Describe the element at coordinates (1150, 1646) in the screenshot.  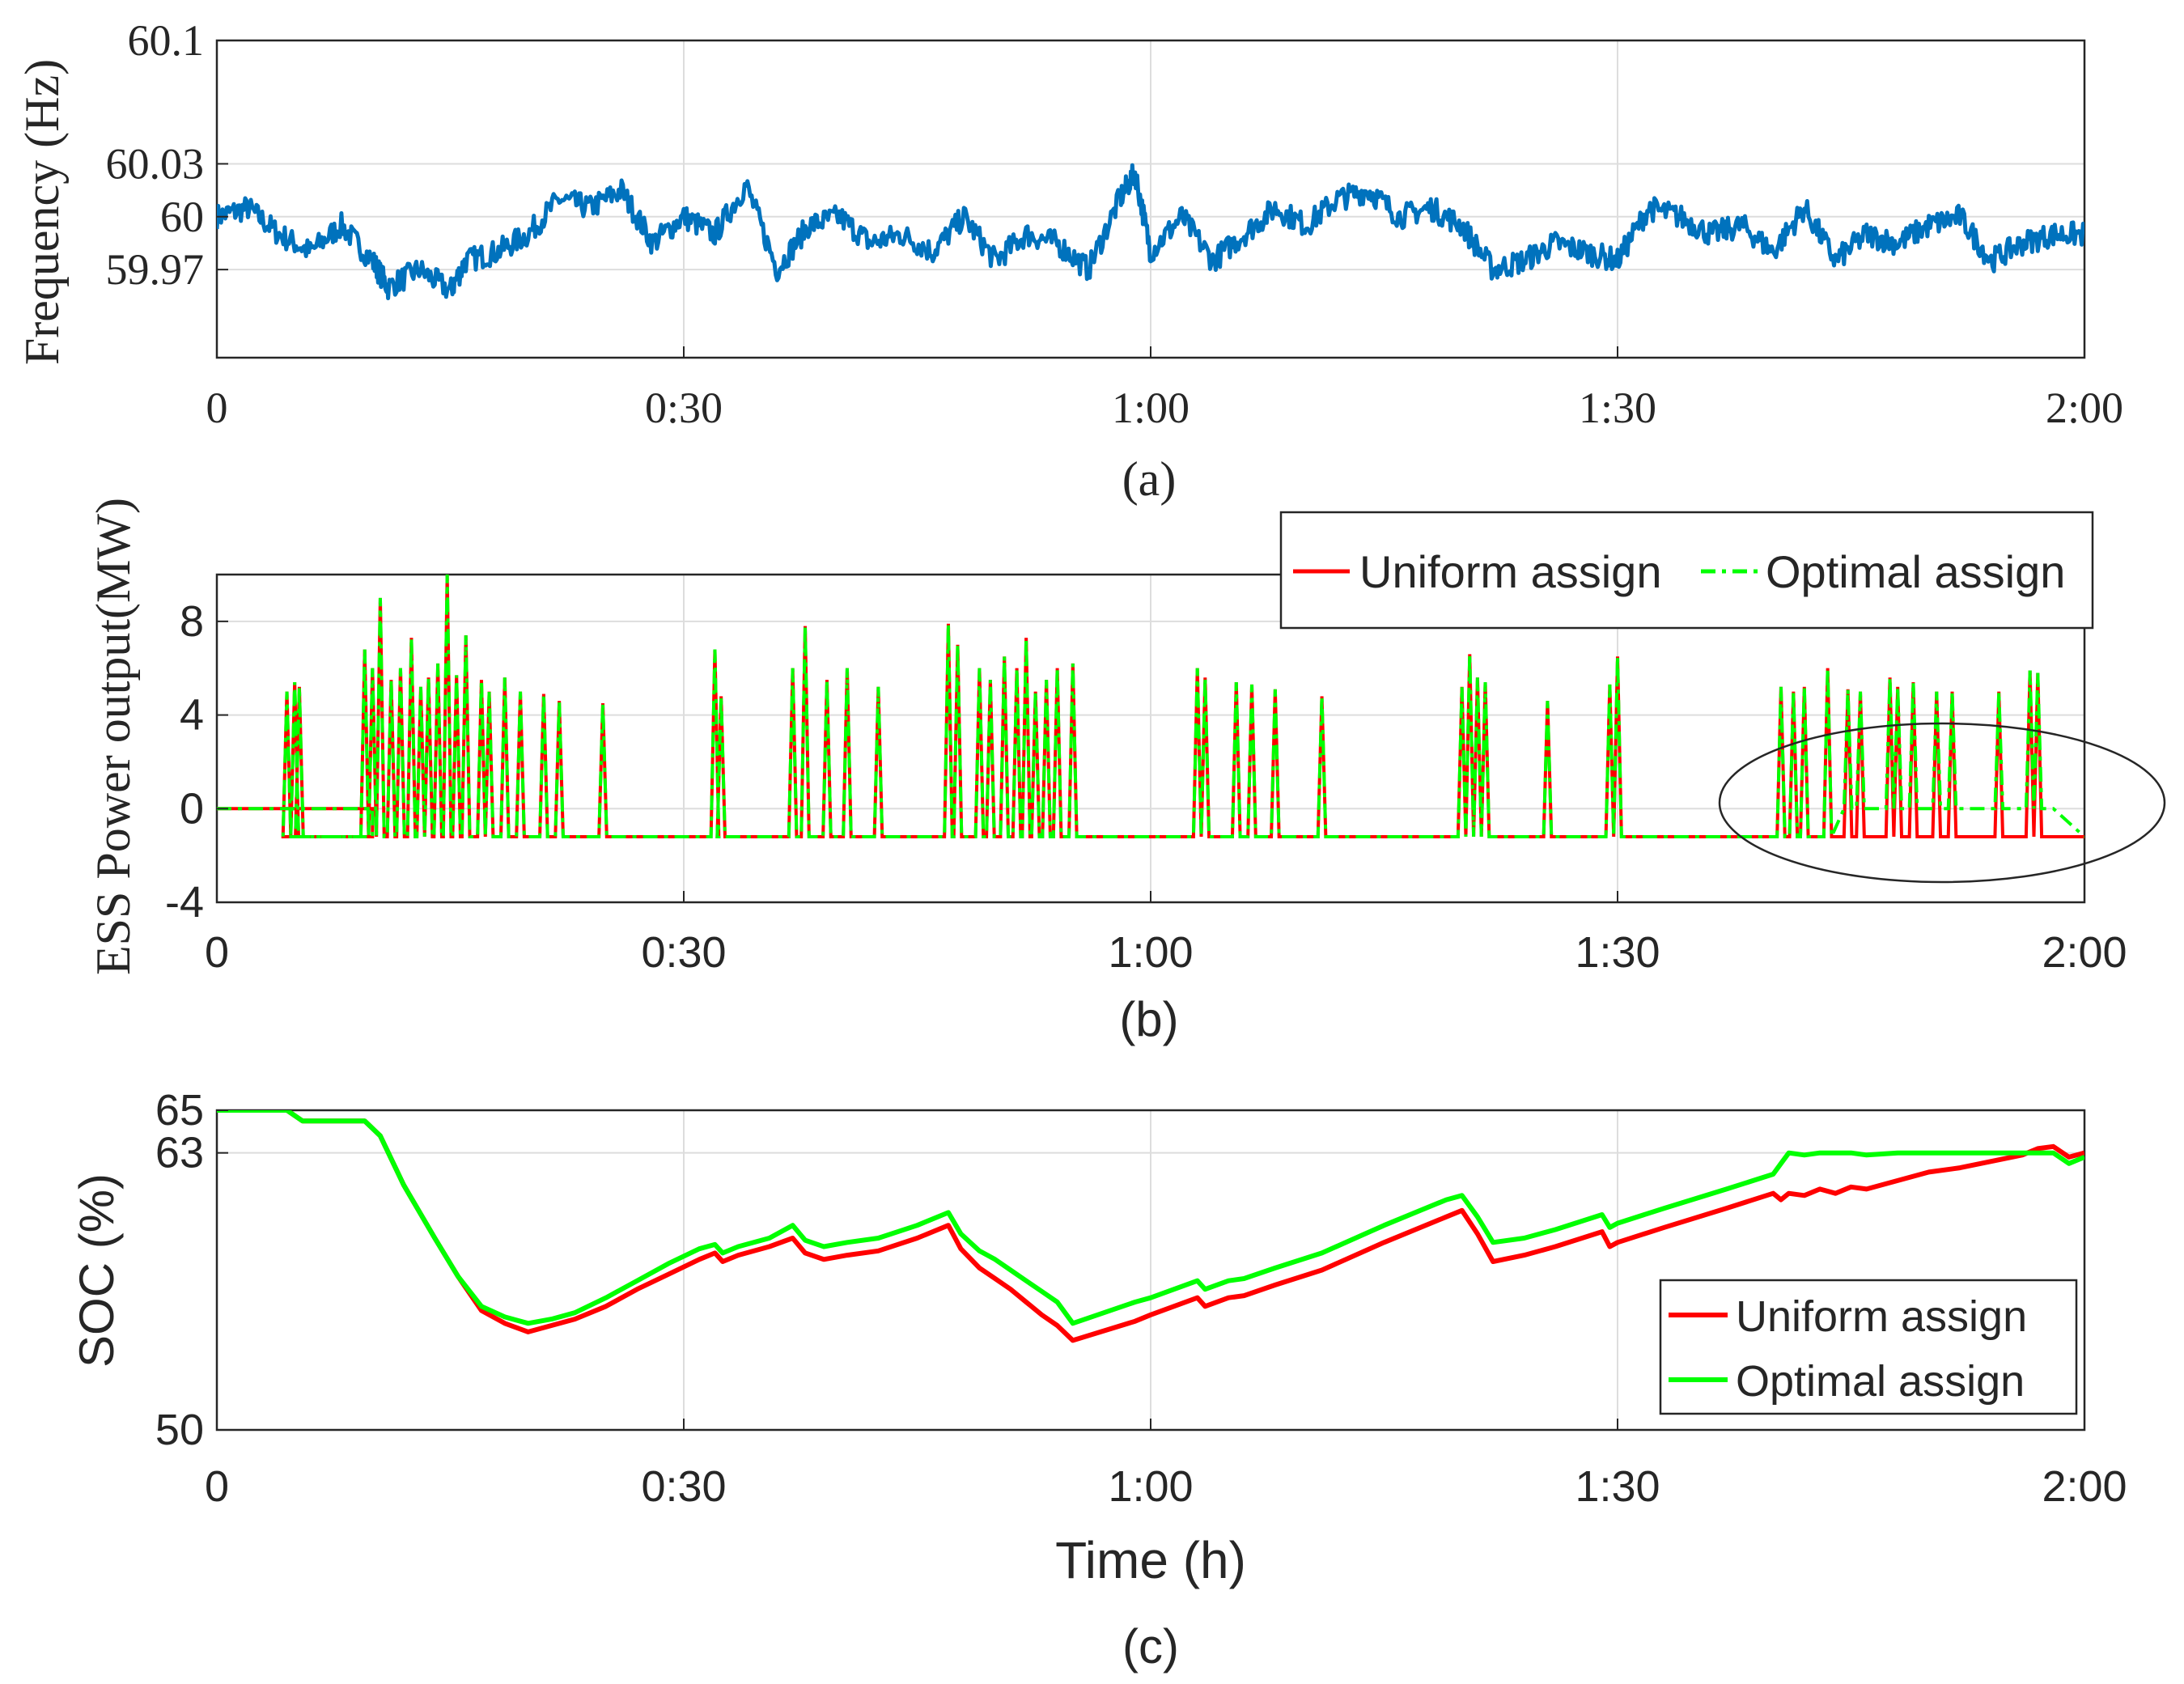
I see `panel-c-caption: (c)` at that location.